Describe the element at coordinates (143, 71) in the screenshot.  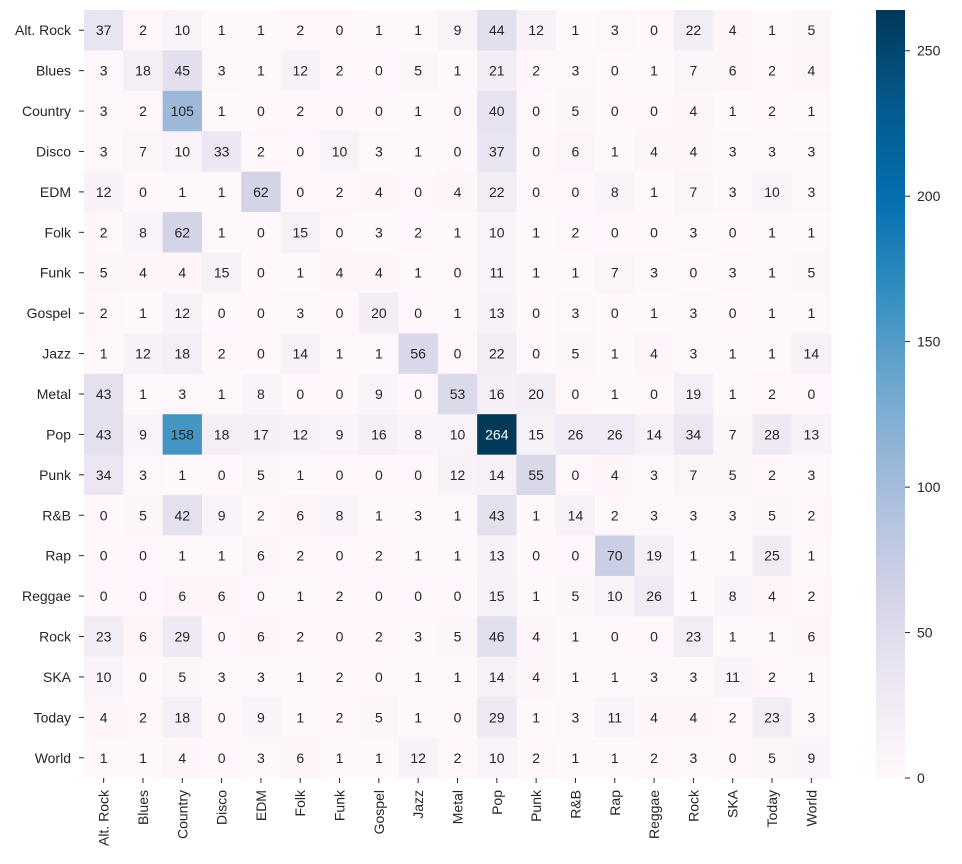
I see `cell-value: 18` at that location.